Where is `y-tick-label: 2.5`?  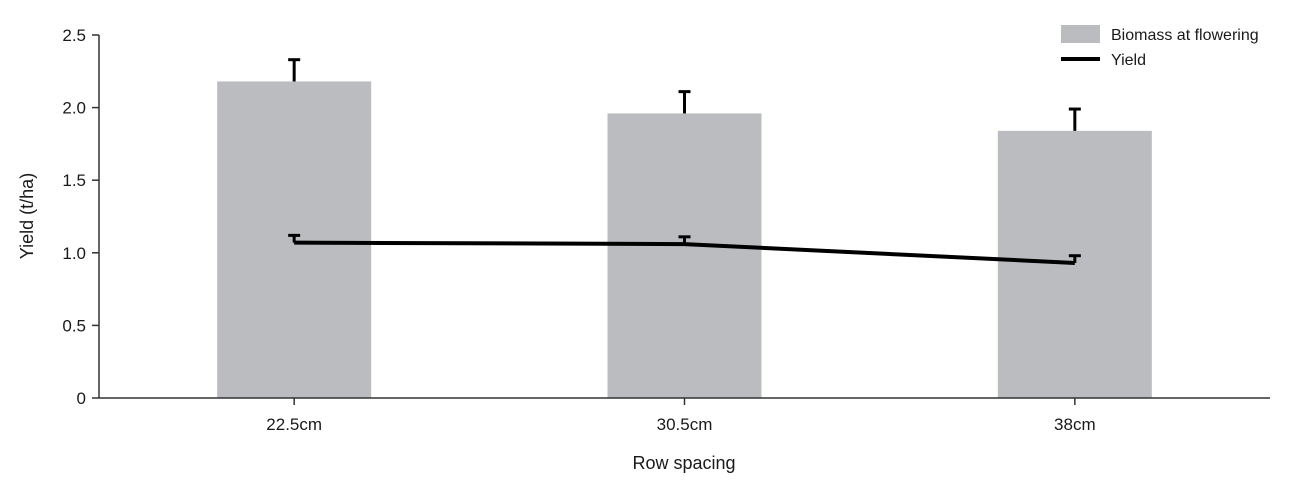 y-tick-label: 2.5 is located at coordinates (74, 35).